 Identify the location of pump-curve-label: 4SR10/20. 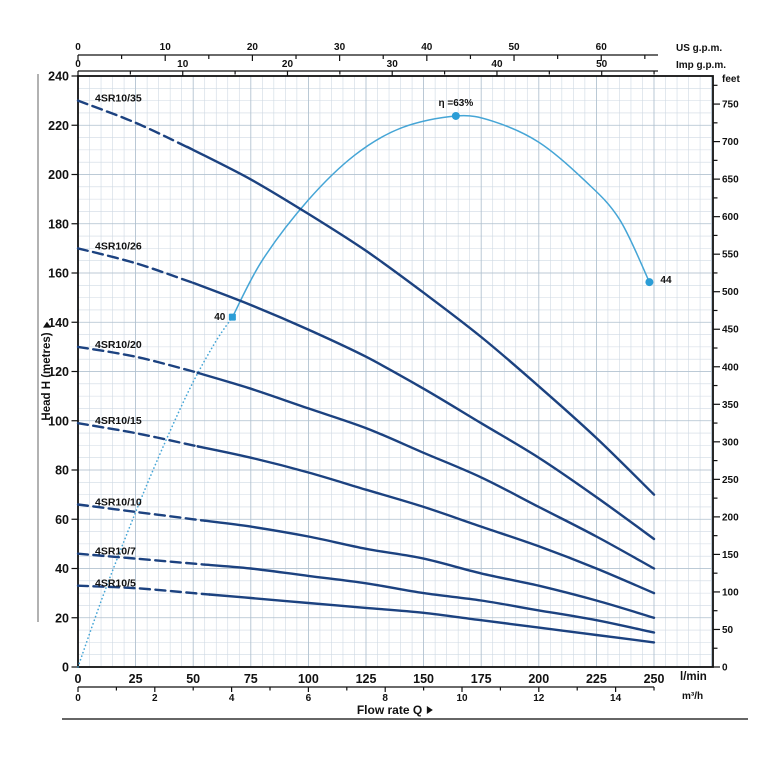
(118, 345).